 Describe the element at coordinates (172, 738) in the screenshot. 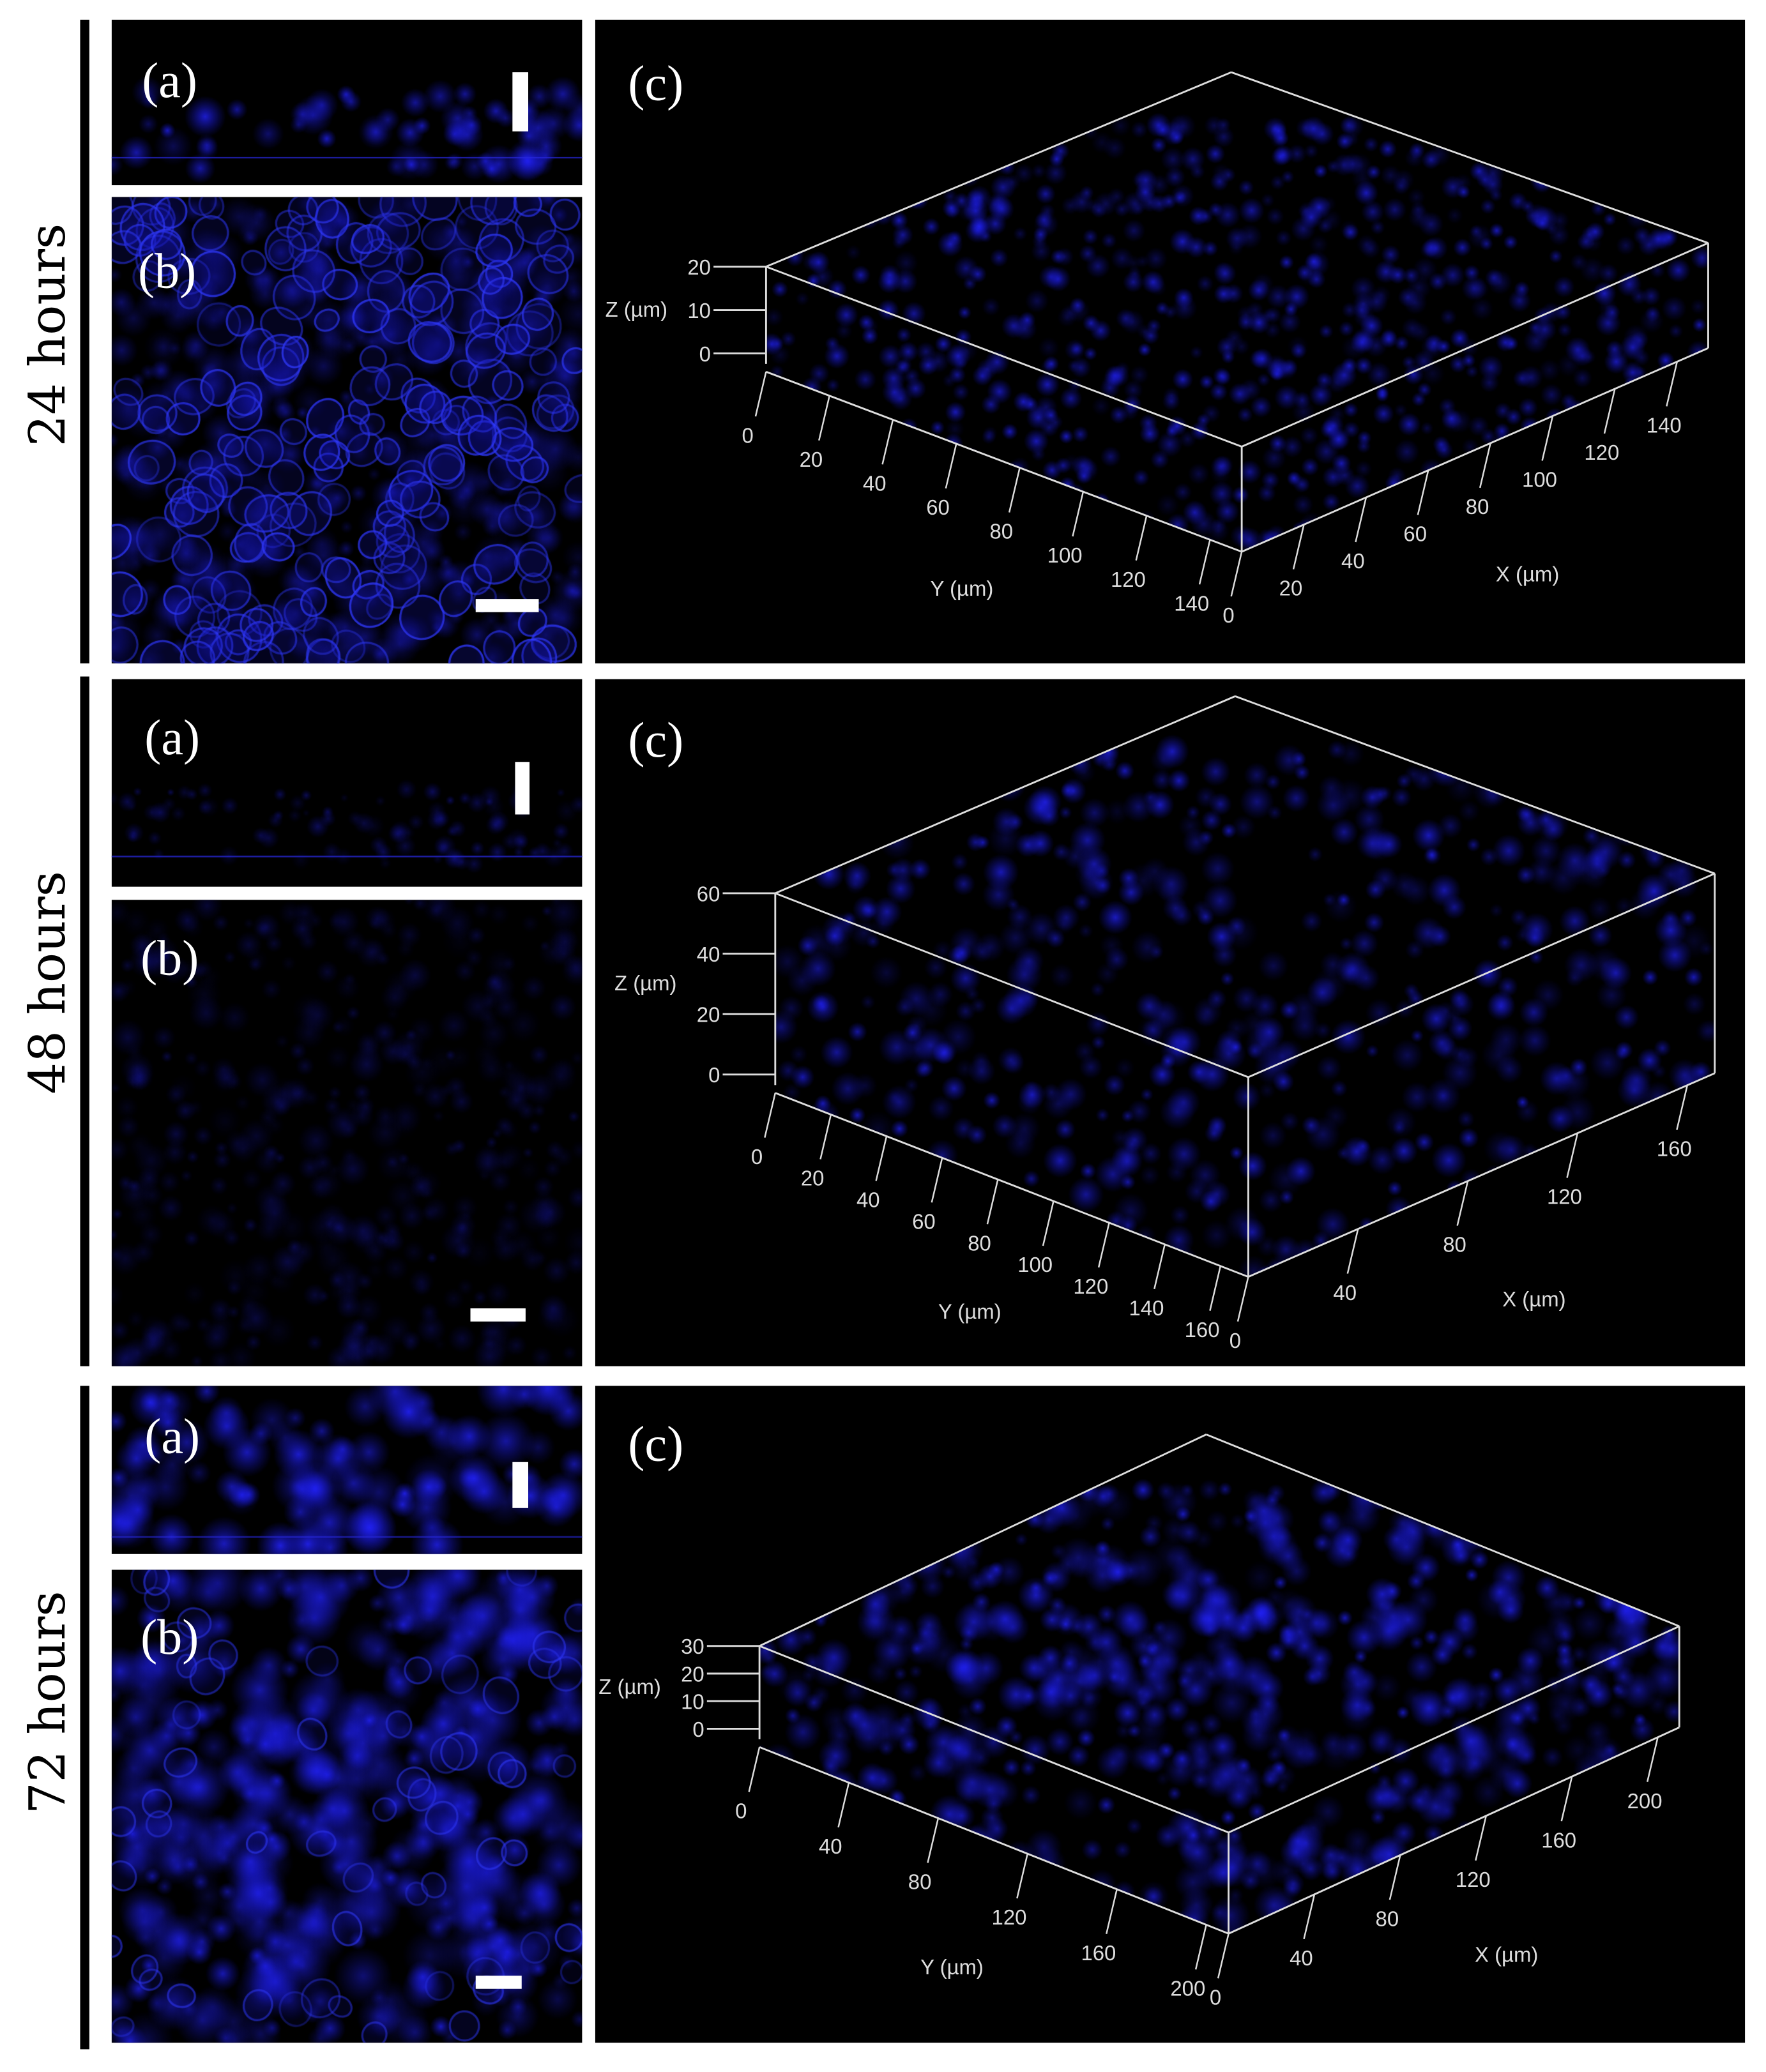

I see `panel-label-a-48h: (a)` at that location.